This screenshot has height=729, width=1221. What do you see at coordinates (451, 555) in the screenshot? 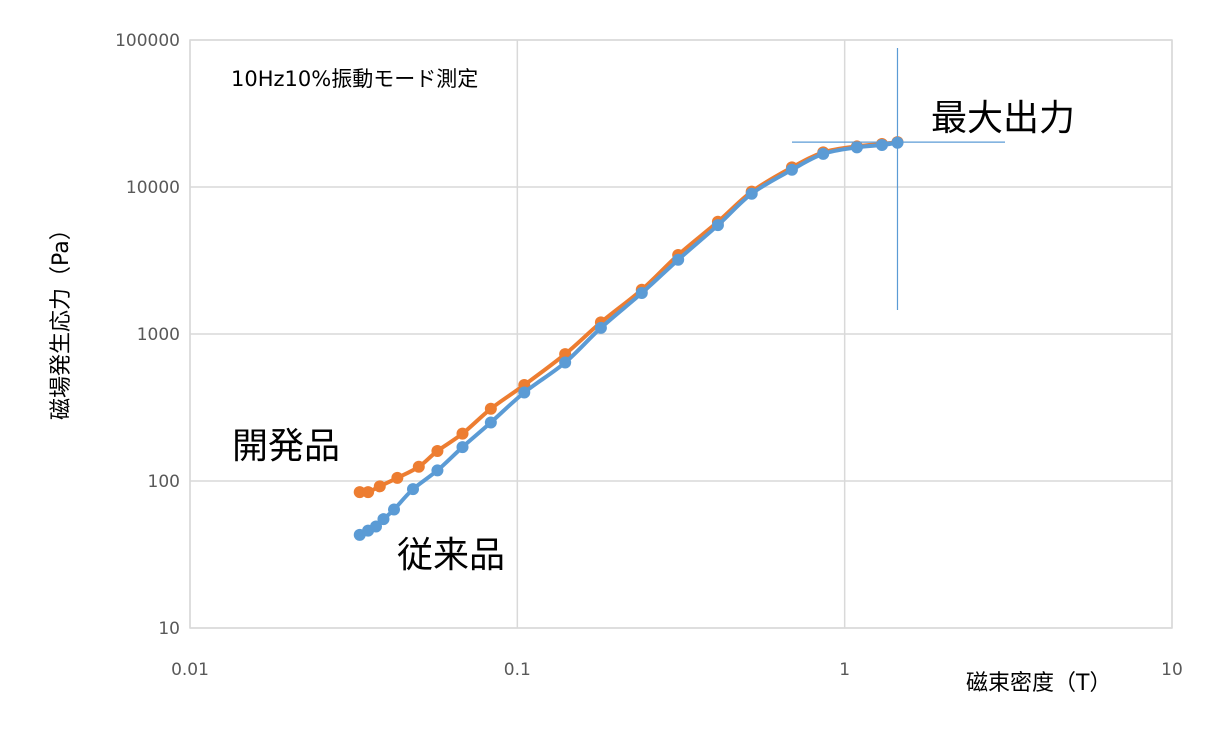
I see `conventional-product-label: 従来品` at bounding box center [451, 555].